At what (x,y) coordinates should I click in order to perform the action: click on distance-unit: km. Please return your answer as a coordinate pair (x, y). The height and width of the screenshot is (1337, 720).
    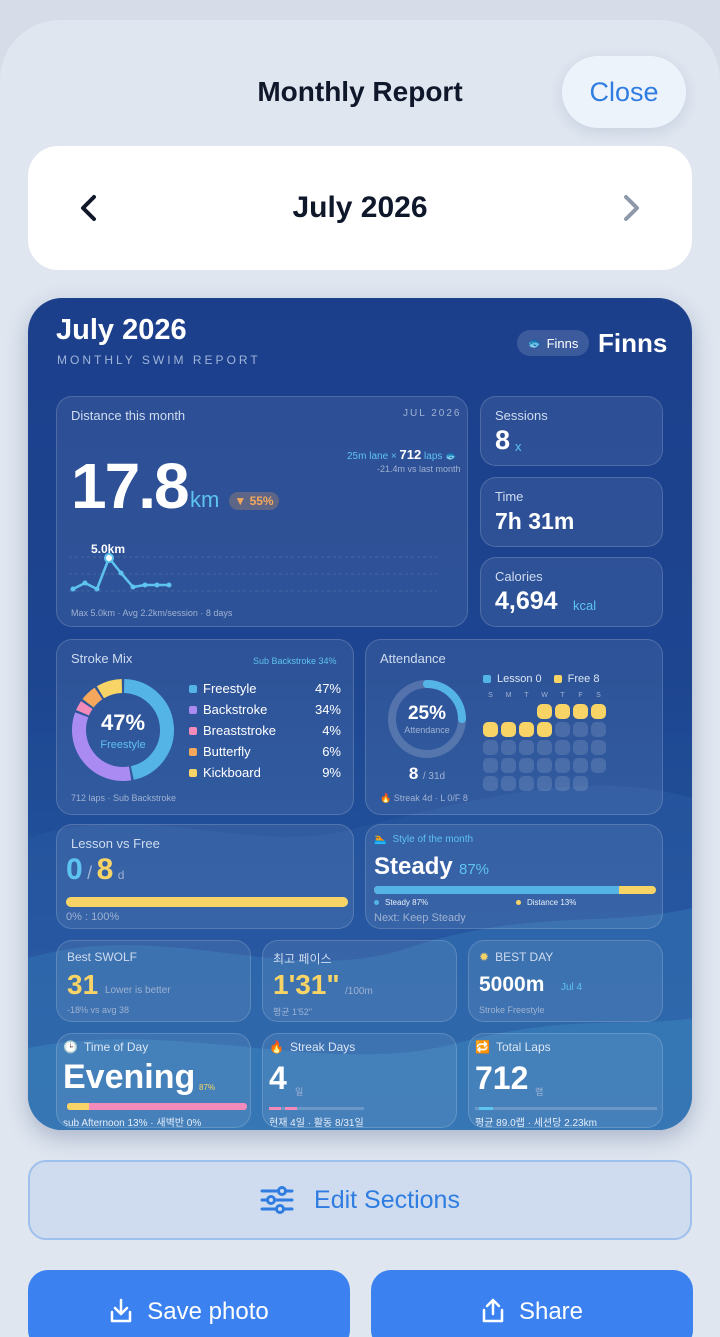
    Looking at the image, I should click on (205, 499).